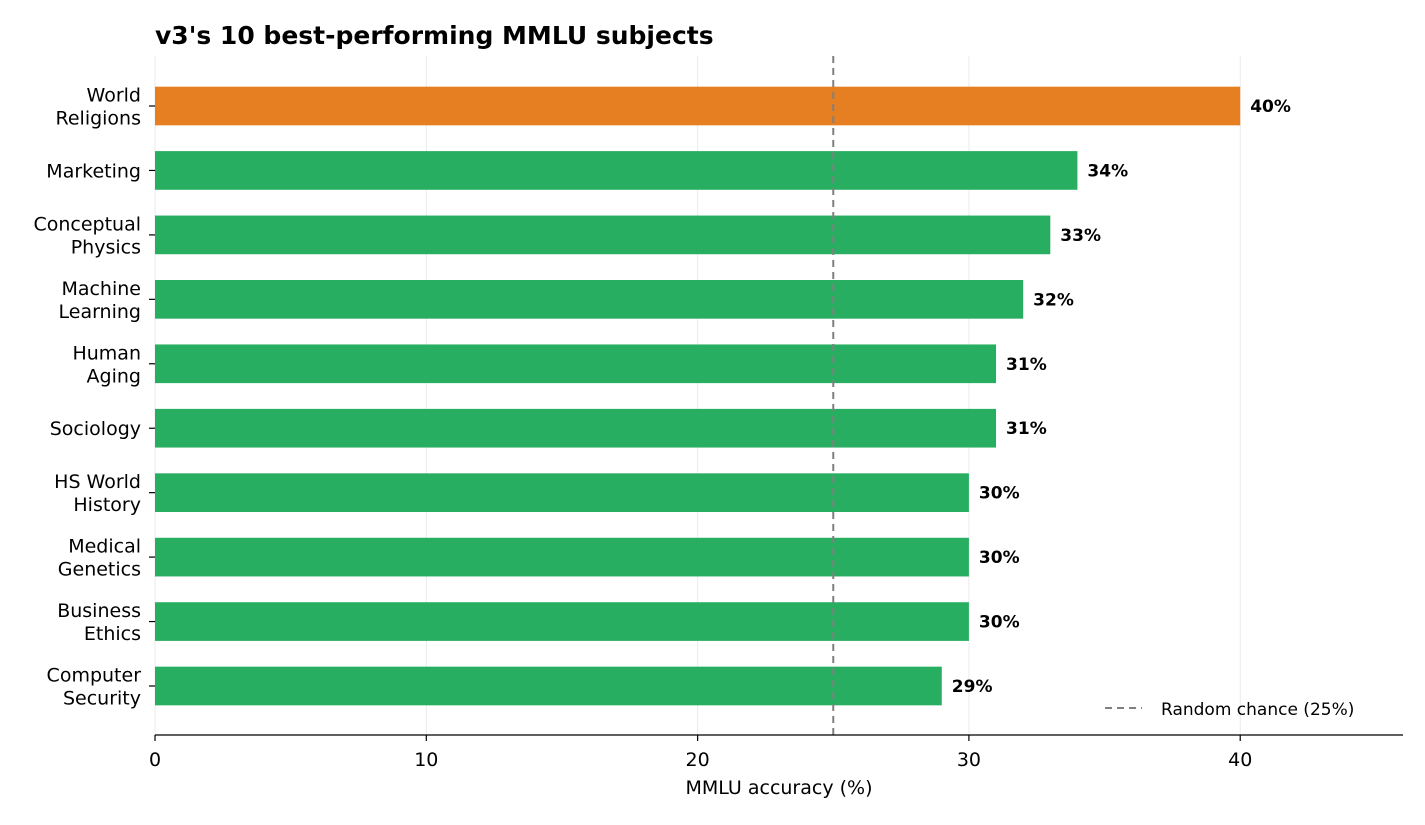  I want to click on legend: Random chance (25%), so click(1229, 710).